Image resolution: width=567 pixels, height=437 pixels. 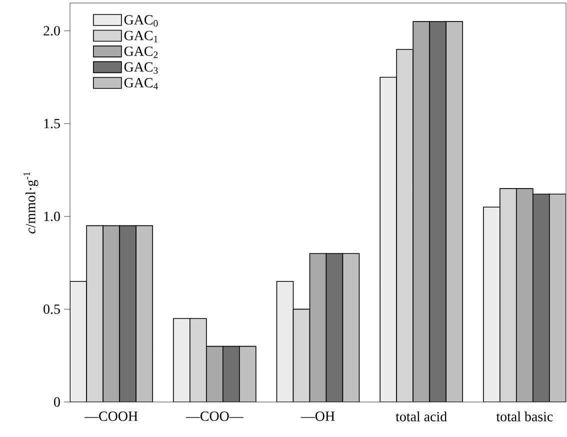 I want to click on x-tick-label: —OH, so click(x=317, y=416).